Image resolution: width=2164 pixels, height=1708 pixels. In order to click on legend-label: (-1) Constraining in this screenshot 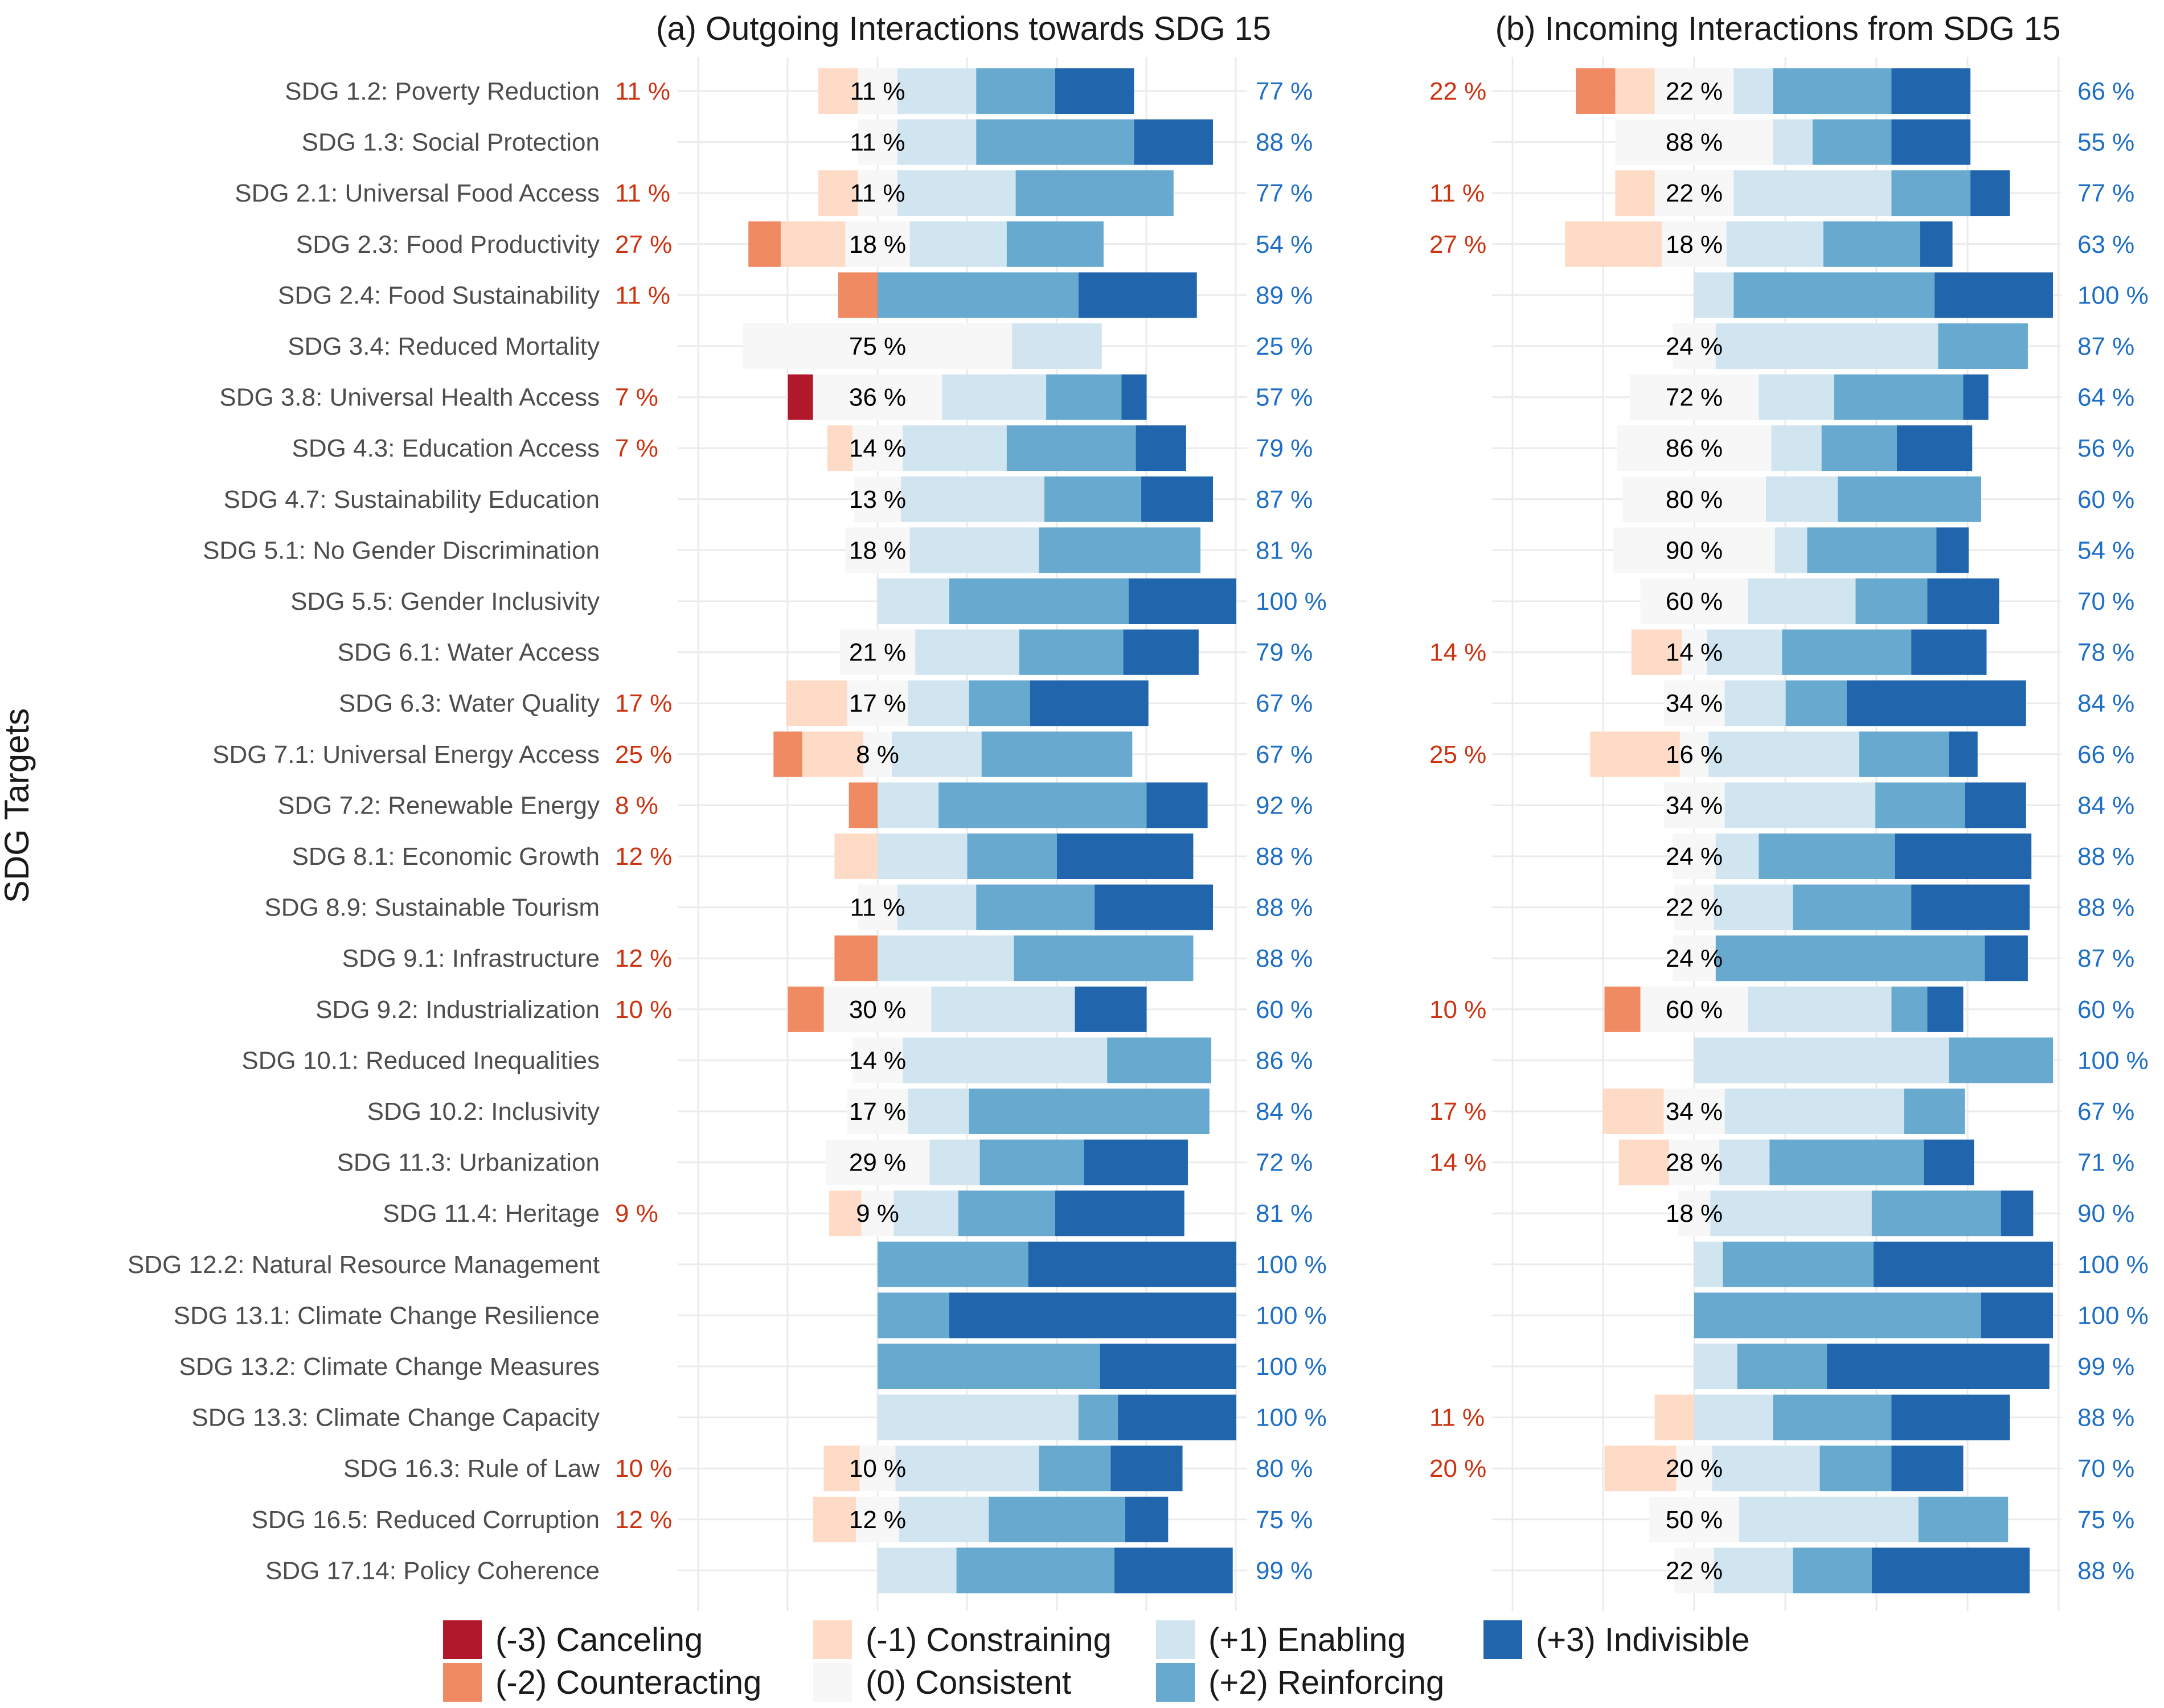, I will do `click(989, 1639)`.